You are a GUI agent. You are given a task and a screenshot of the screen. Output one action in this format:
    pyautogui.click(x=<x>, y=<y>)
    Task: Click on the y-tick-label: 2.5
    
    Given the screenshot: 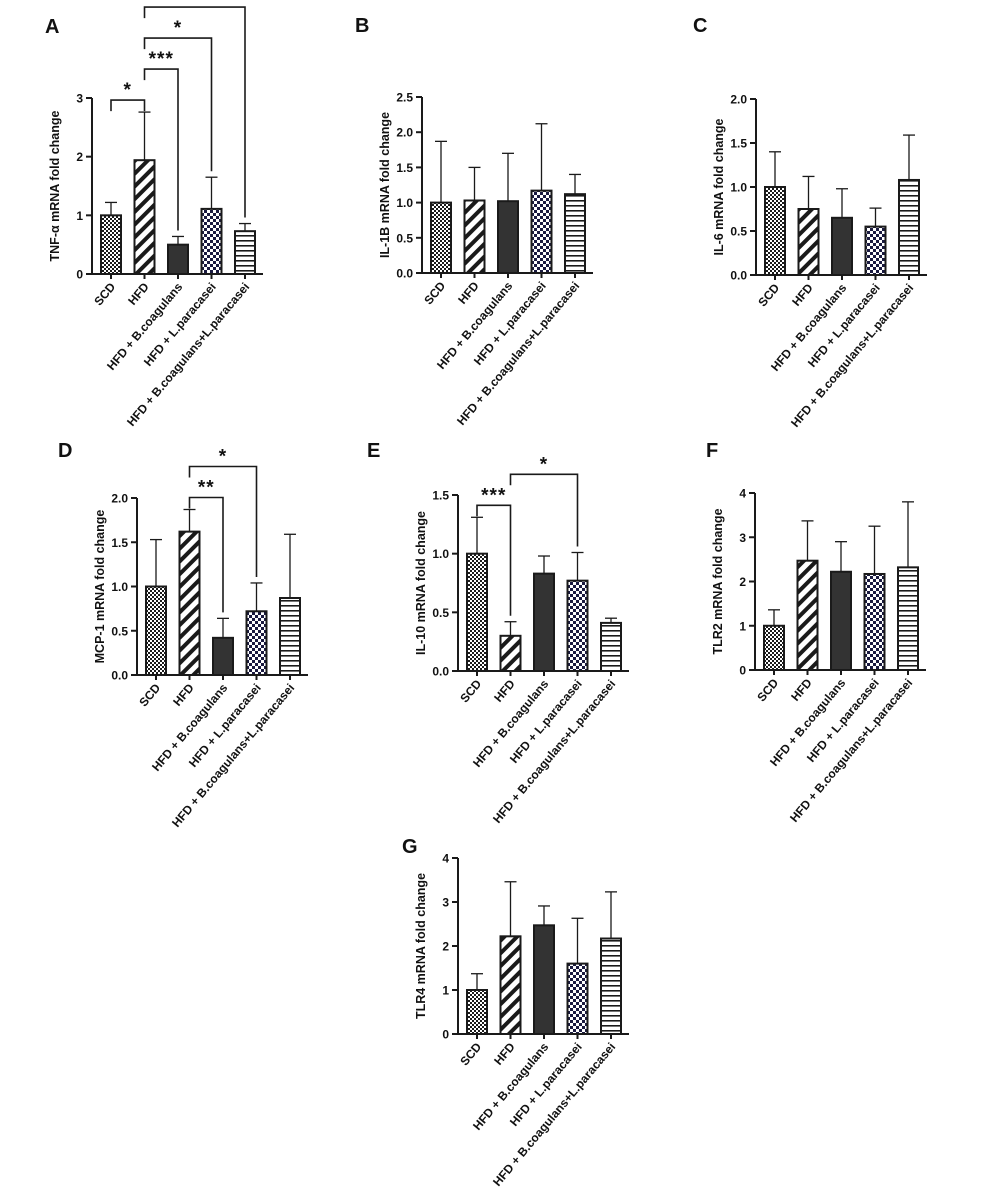 What is the action you would take?
    pyautogui.click(x=404, y=98)
    